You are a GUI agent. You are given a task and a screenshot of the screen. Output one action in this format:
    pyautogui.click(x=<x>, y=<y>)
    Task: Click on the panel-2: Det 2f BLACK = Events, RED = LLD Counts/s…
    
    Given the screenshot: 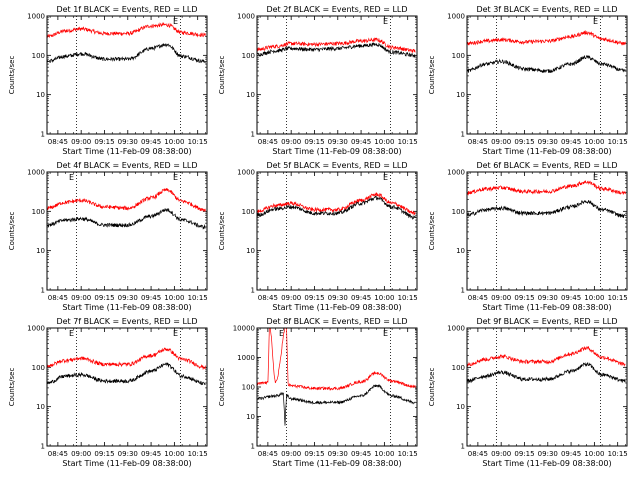 What is the action you would take?
    pyautogui.click(x=318, y=80)
    